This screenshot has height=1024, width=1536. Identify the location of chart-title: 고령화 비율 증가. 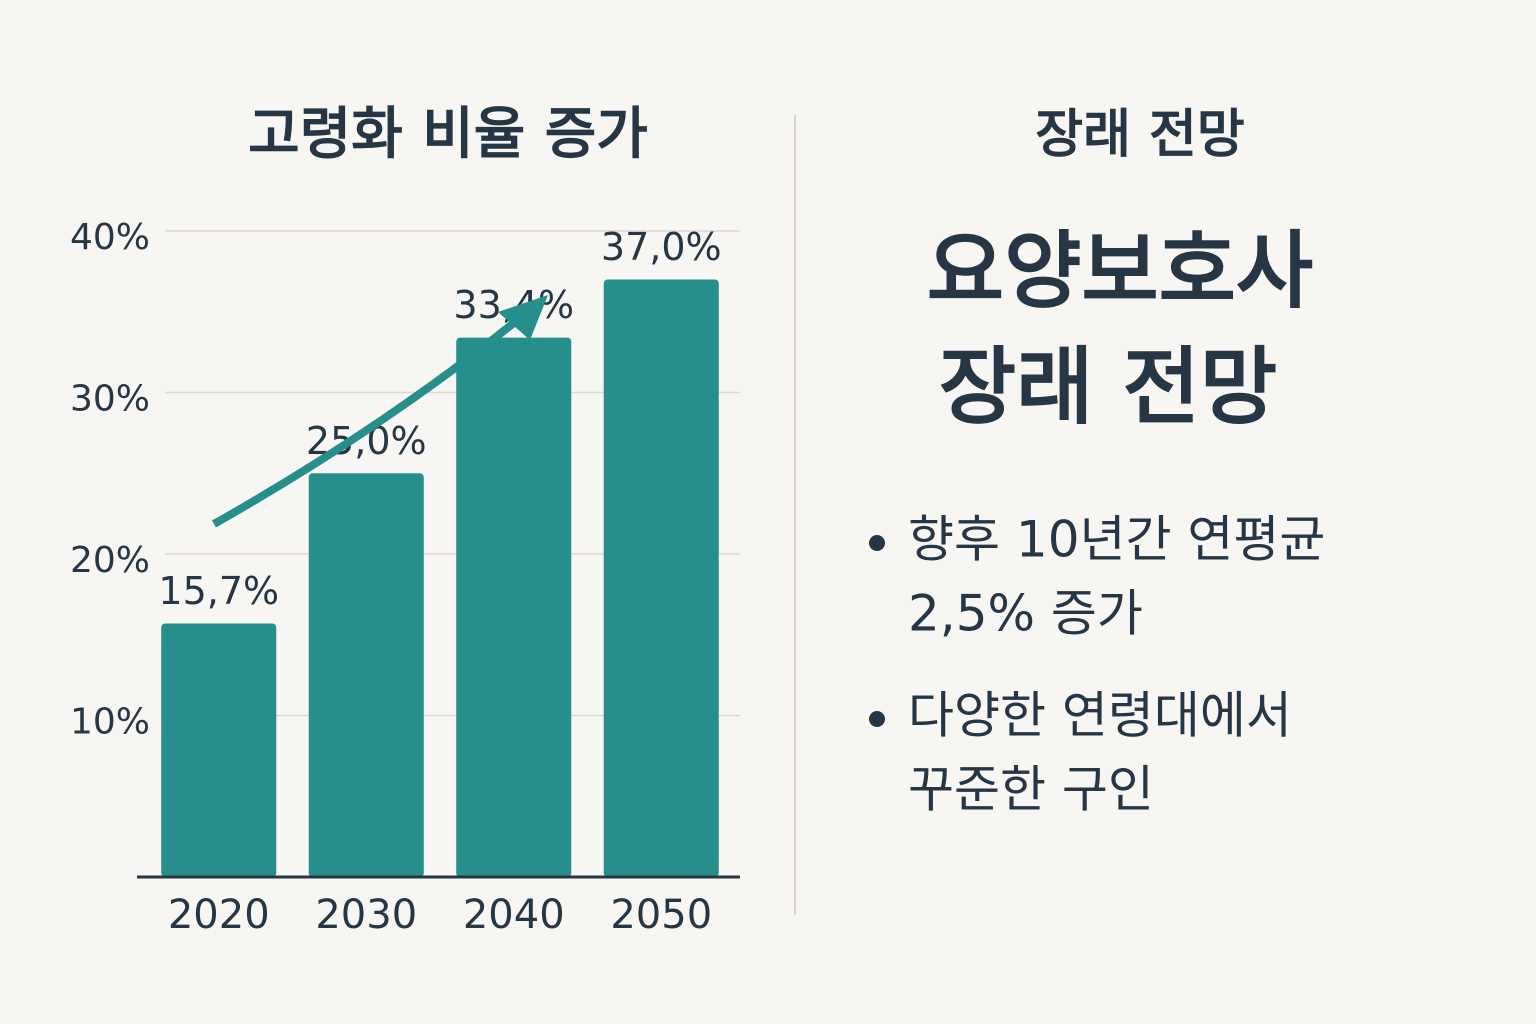
(448, 134).